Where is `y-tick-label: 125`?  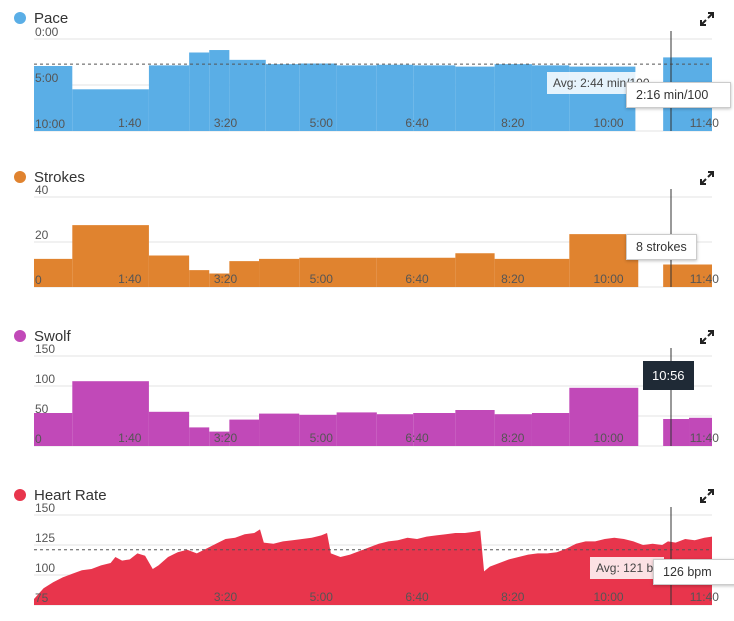 y-tick-label: 125 is located at coordinates (45, 538).